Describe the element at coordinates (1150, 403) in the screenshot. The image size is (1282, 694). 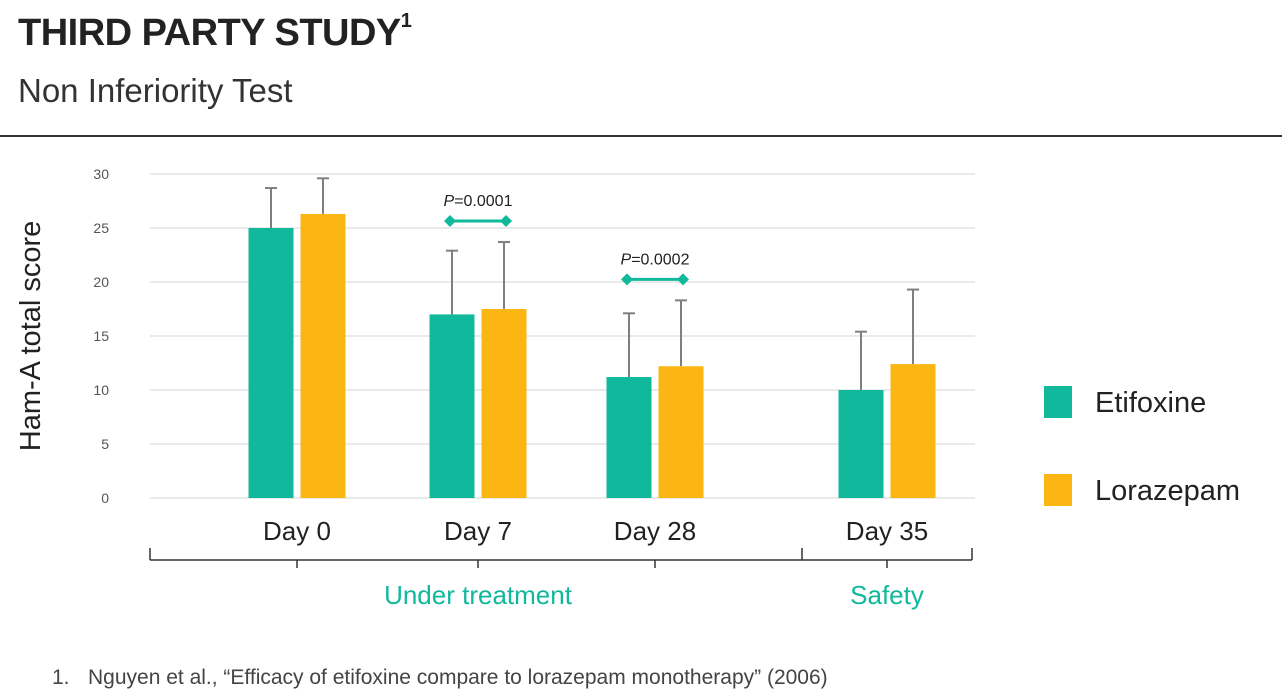
I see `legend-label: Etifoxine` at that location.